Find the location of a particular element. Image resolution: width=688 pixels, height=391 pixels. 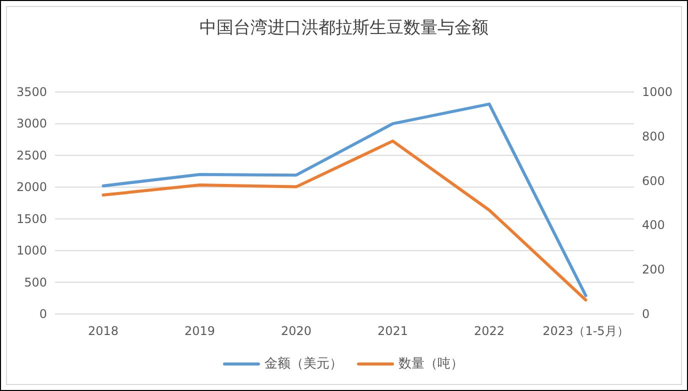

x-tick-label: 2020 is located at coordinates (296, 331).